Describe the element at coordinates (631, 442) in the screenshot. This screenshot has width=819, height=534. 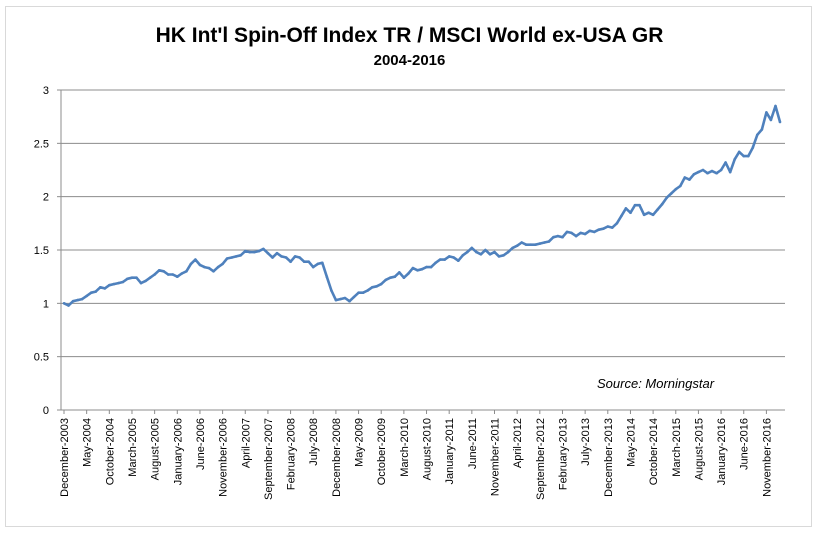
I see `x-tick-label: May-2014` at that location.